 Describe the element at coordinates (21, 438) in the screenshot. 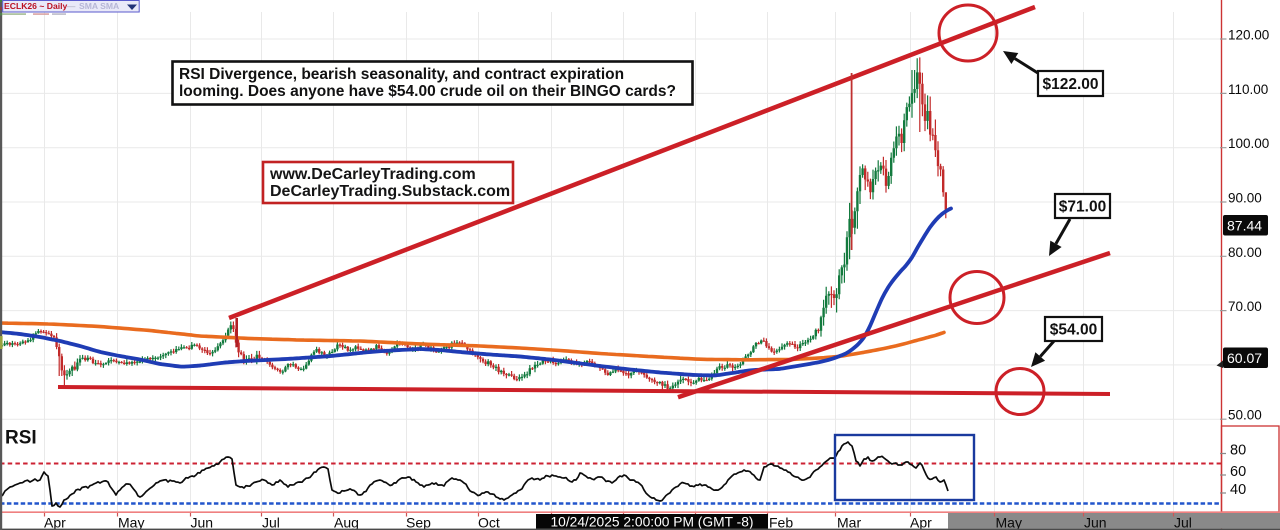

I see `svg-text: RSI` at that location.